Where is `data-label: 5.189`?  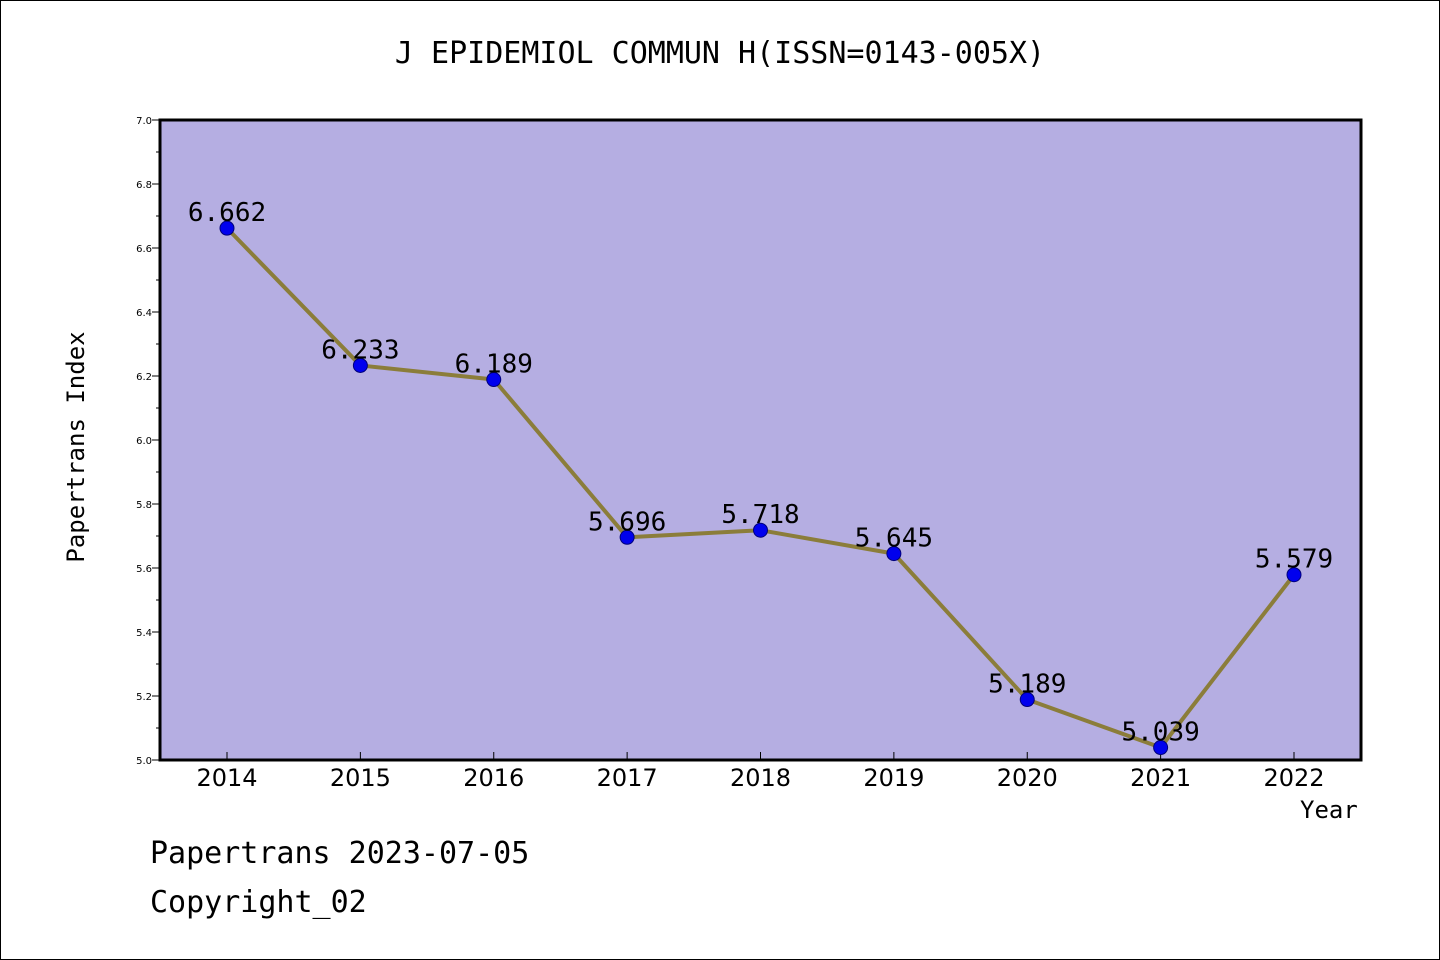
data-label: 5.189 is located at coordinates (1027, 685).